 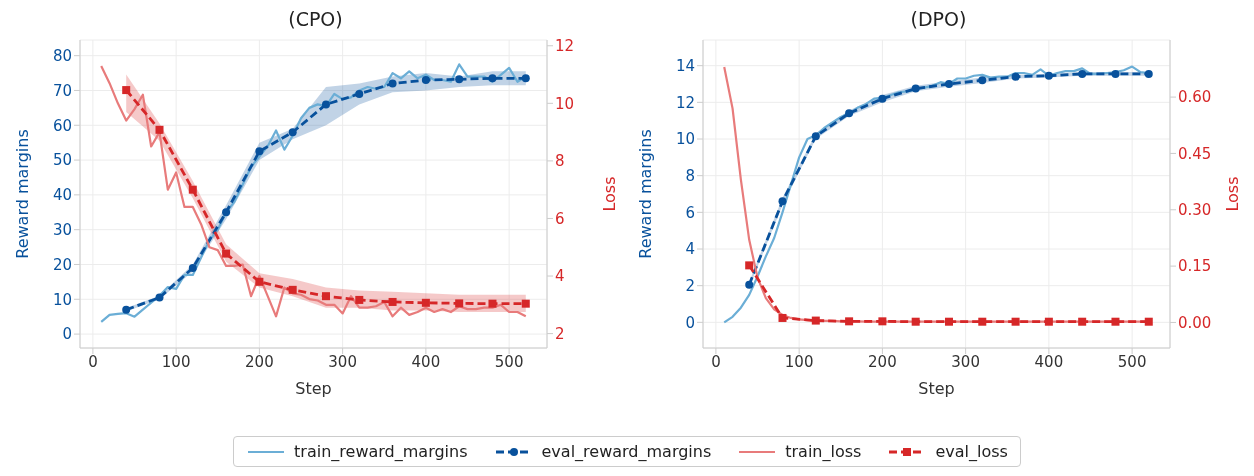 I want to click on y-tick-label: 50, so click(x=62, y=160).